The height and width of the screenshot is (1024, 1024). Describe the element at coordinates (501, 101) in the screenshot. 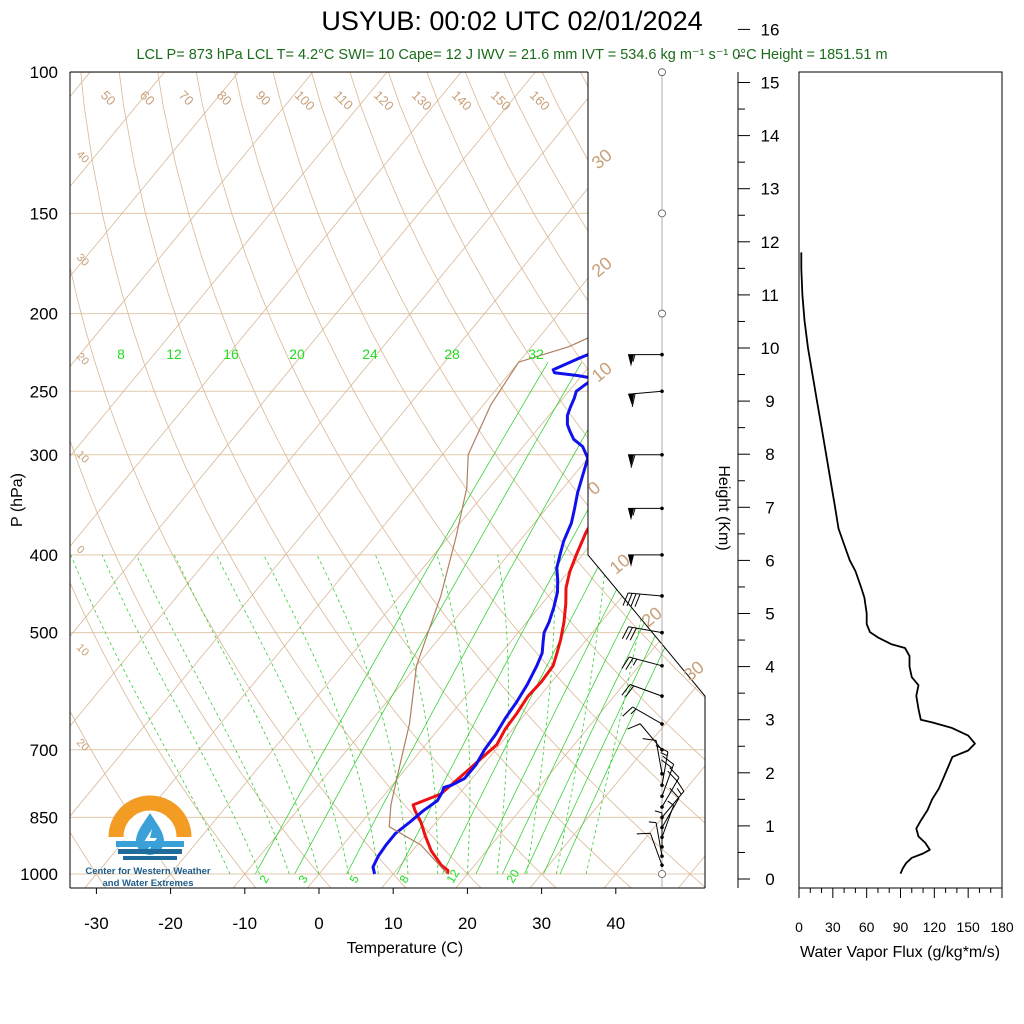

I see `dry-adiabat-label: 150` at that location.